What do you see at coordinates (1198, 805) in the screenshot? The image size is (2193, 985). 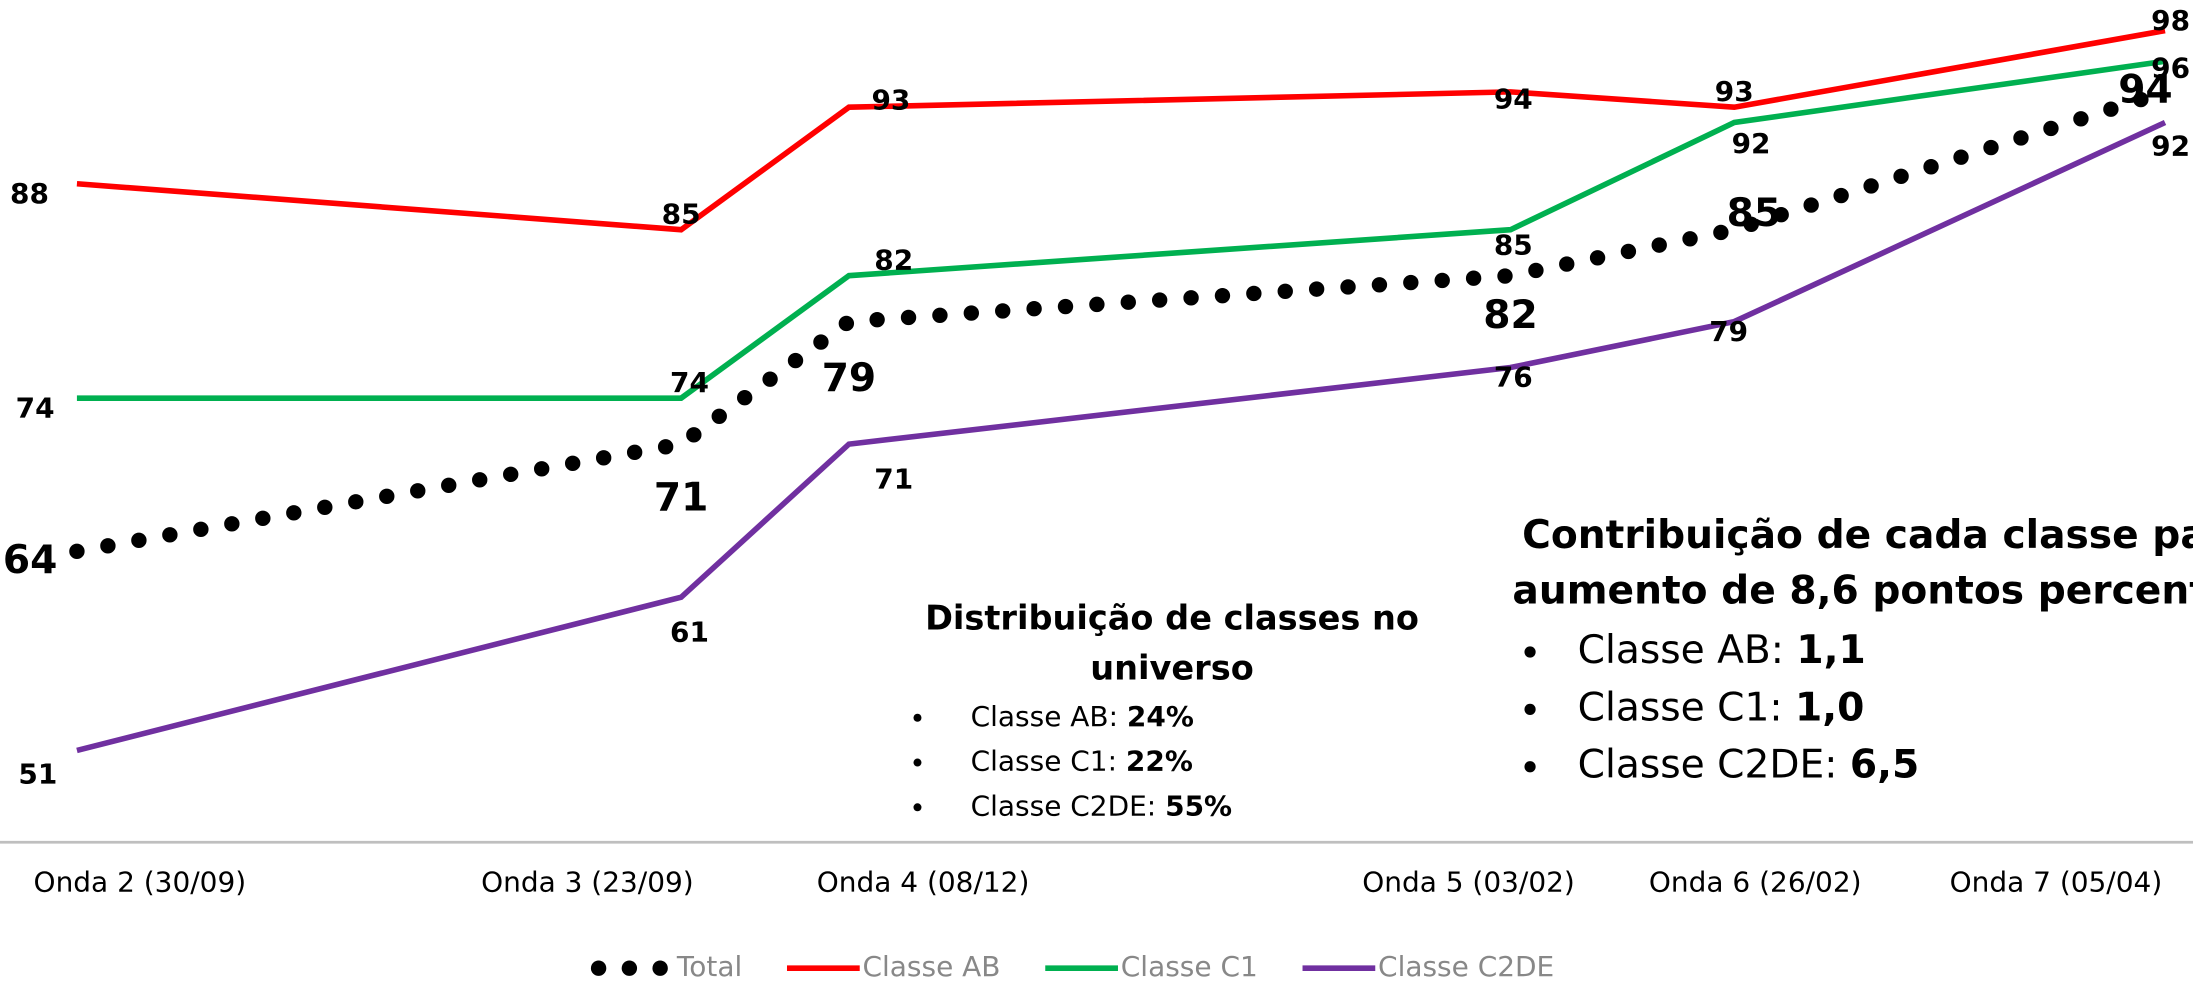 I see `item-value: 55%` at bounding box center [1198, 805].